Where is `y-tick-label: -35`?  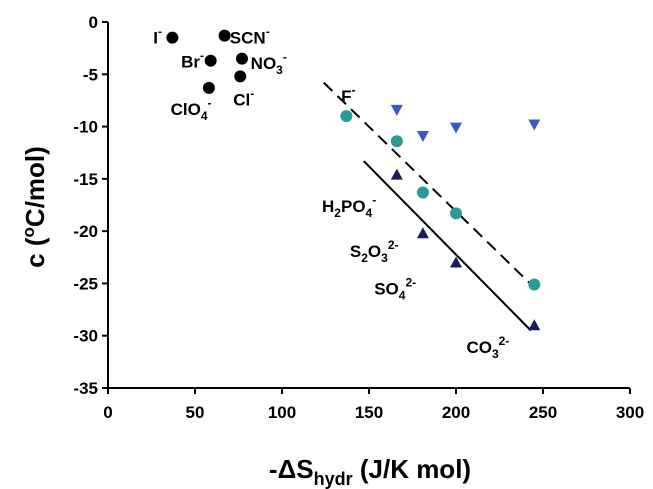
y-tick-label: -35 is located at coordinates (85, 388).